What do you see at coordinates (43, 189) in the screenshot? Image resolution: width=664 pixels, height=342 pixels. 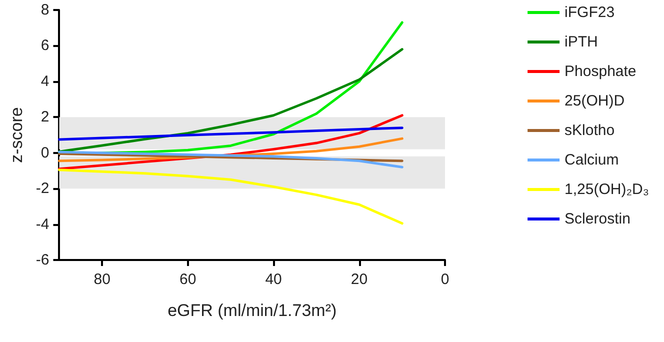 I see `y-tick-label: -2` at bounding box center [43, 189].